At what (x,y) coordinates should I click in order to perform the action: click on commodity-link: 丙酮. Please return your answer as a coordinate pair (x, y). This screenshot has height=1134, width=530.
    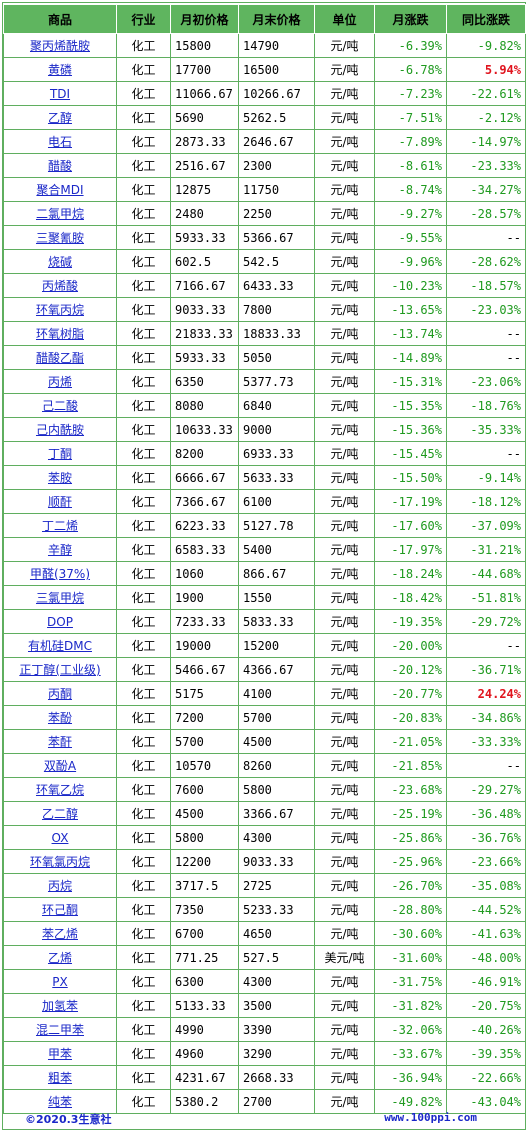
    Looking at the image, I should click on (59, 694).